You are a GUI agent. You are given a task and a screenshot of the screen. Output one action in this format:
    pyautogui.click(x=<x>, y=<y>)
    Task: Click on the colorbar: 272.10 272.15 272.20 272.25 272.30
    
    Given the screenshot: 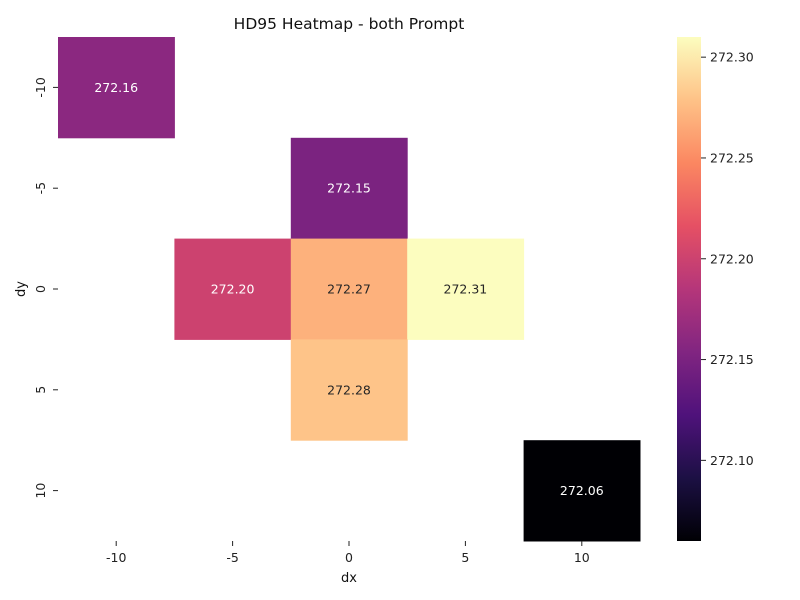 What is the action you would take?
    pyautogui.click(x=715, y=289)
    